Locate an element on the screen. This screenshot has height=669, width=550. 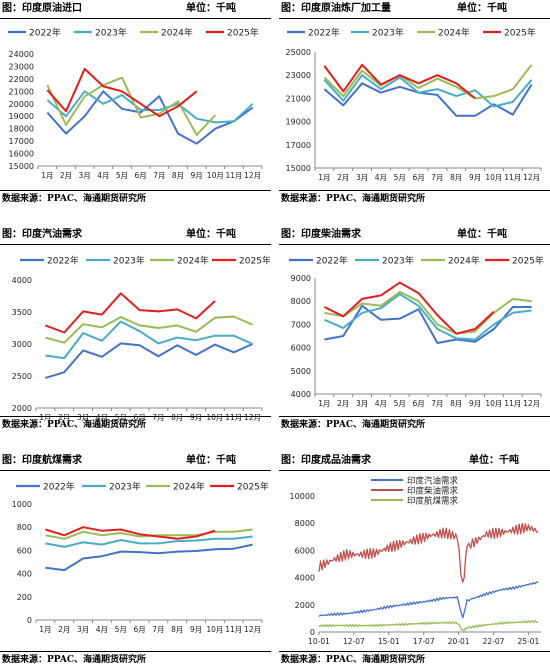
x-tick-label: 17-07 is located at coordinates (424, 641).